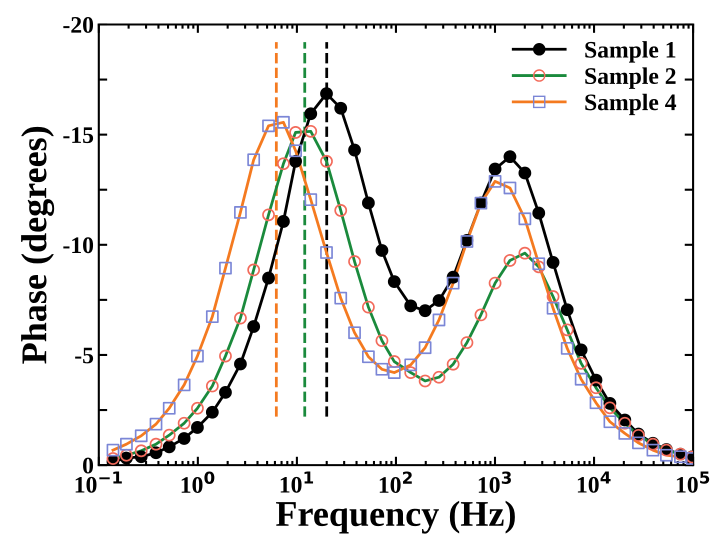 The width and height of the screenshot is (716, 544). I want to click on x-tick-label: 10$^{1}$, so click(297, 482).